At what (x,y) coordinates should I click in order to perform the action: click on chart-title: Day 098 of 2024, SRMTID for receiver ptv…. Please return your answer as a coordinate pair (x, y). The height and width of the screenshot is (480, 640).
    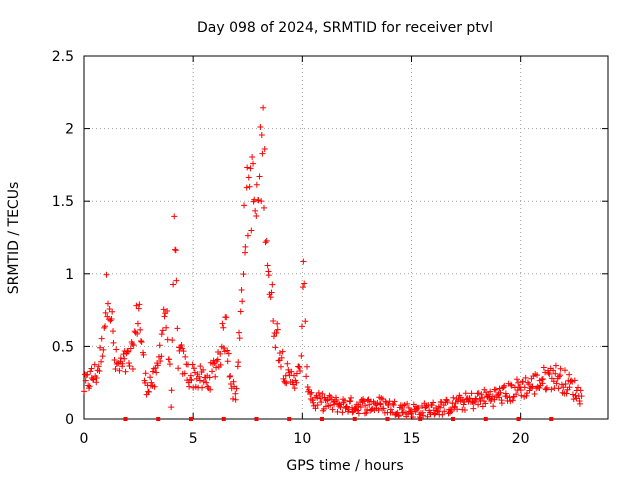
    Looking at the image, I should click on (345, 28).